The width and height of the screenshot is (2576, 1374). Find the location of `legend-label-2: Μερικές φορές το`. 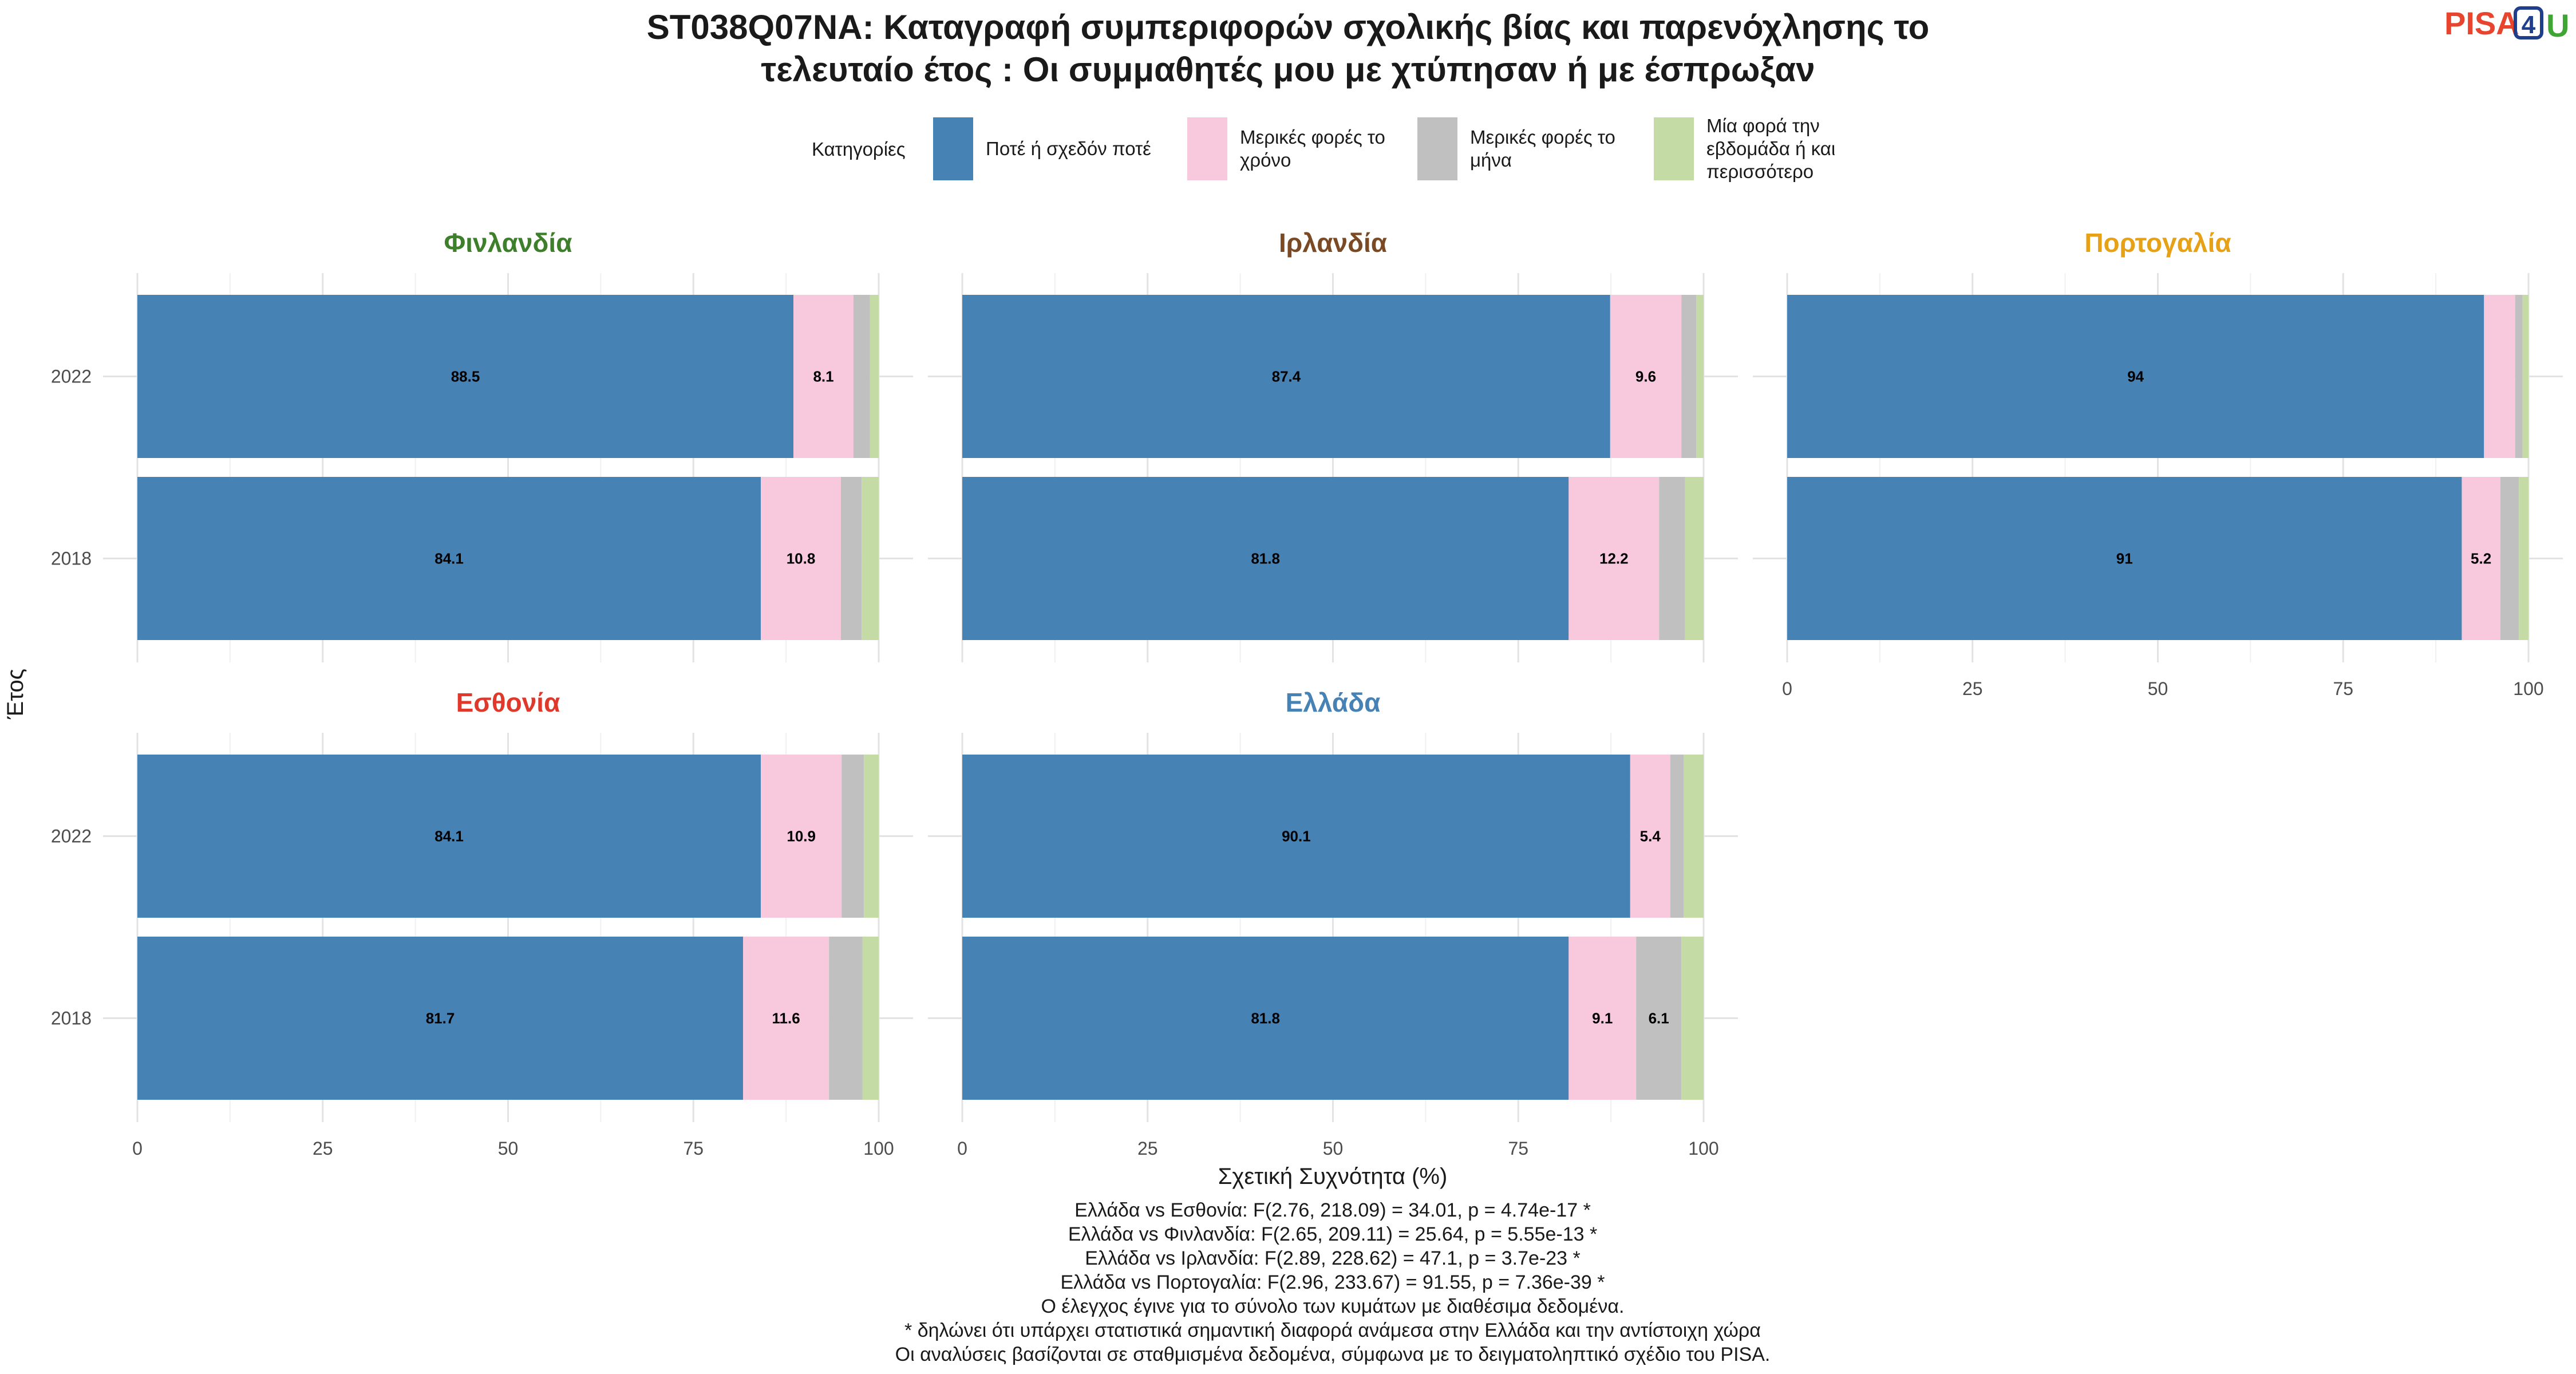

legend-label-2: Μερικές φορές το is located at coordinates (1312, 137).